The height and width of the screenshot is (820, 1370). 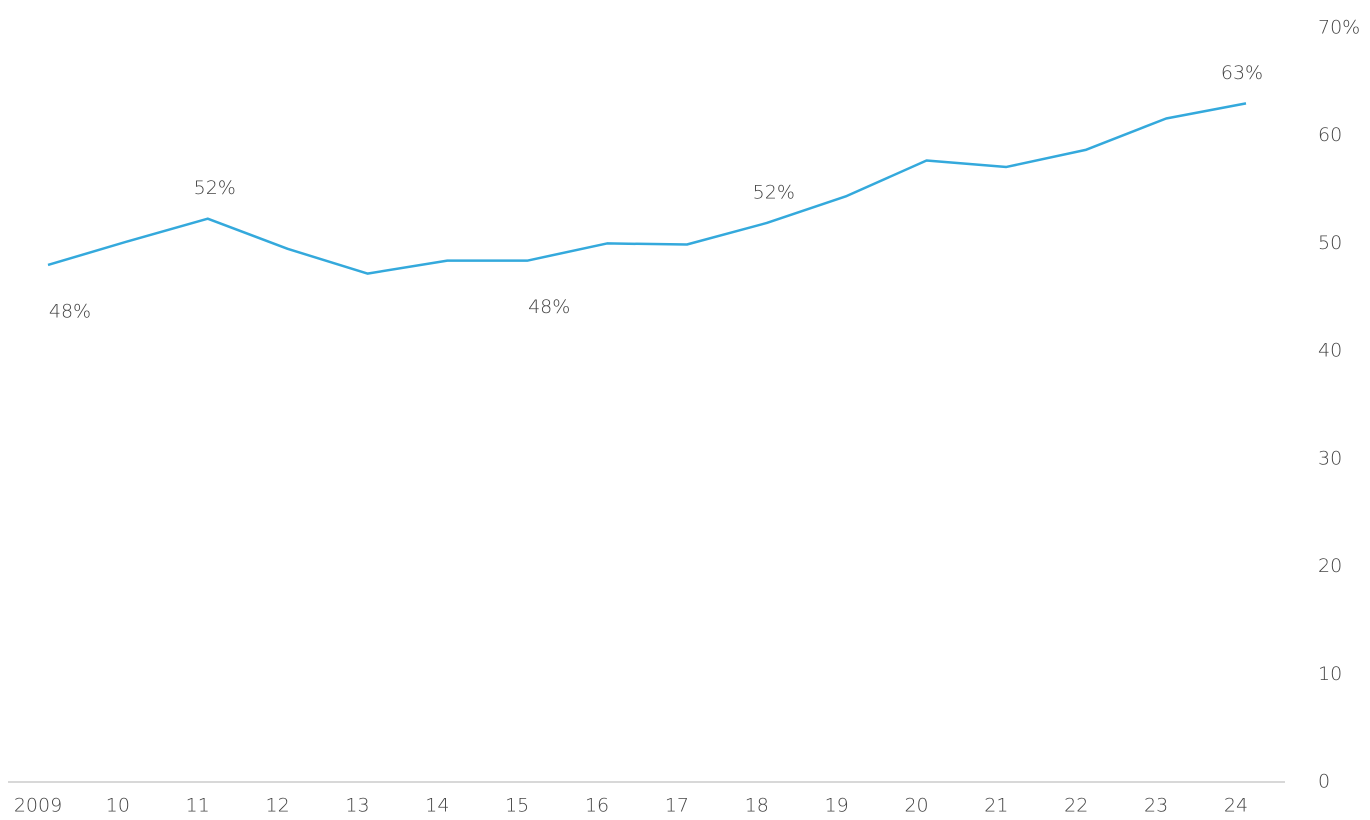 I want to click on x-tick-label: 12, so click(x=278, y=806).